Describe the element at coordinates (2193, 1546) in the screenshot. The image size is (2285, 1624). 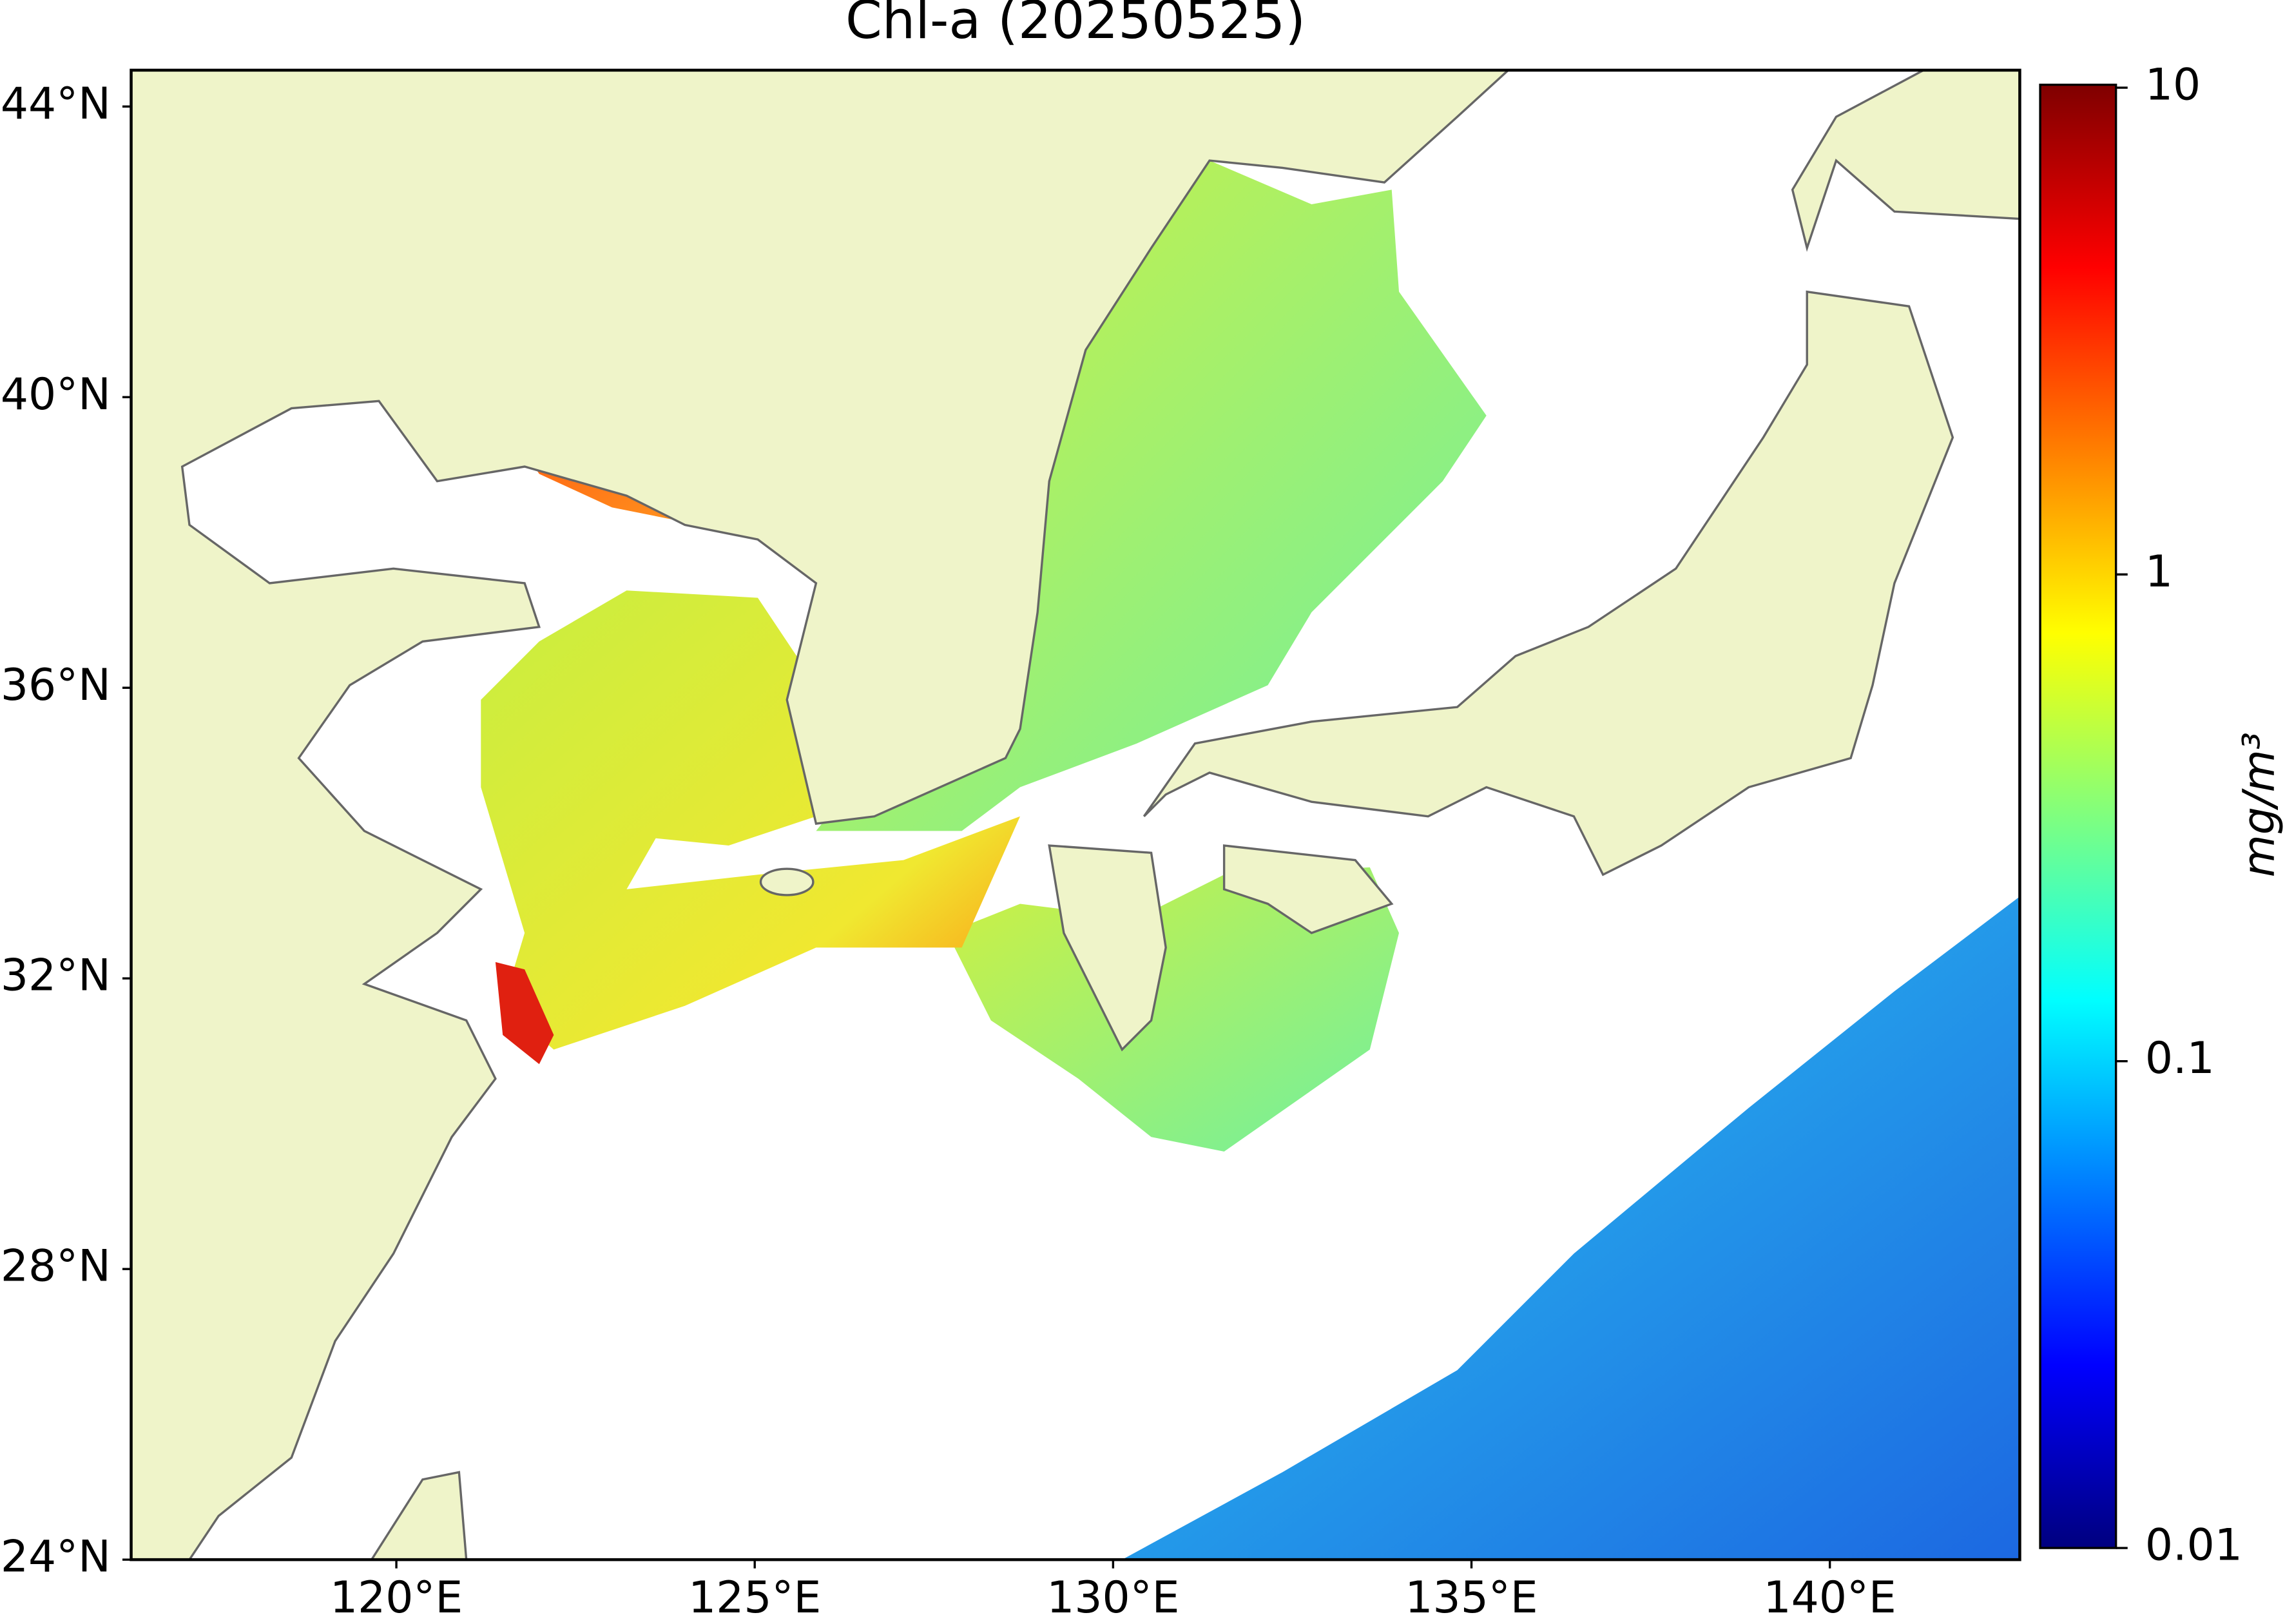
I see `colorbar-tick-label: 0.01` at that location.